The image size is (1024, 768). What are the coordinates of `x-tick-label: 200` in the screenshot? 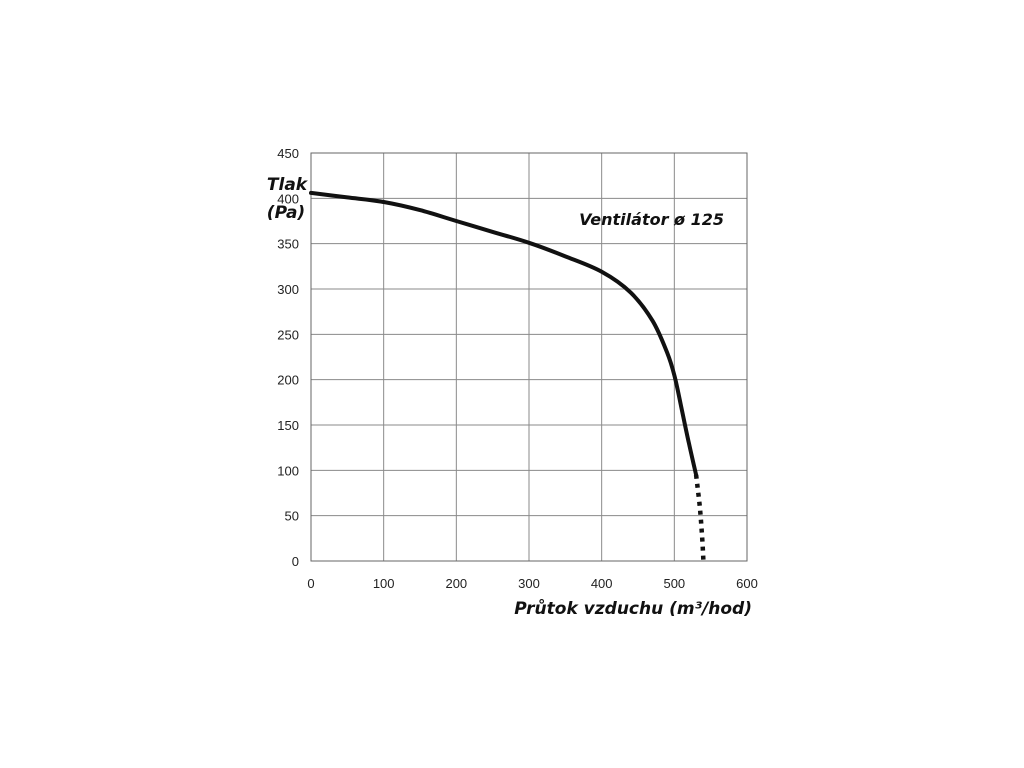 It's located at (456, 583).